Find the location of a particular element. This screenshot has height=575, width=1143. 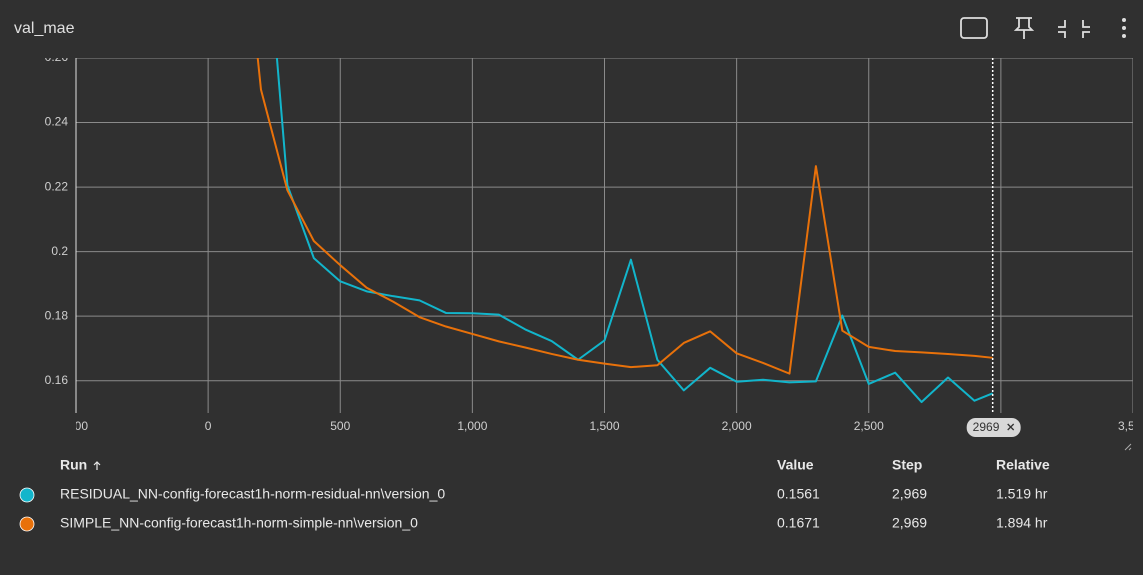

y-tick-label: 0.18 is located at coordinates (57, 315).